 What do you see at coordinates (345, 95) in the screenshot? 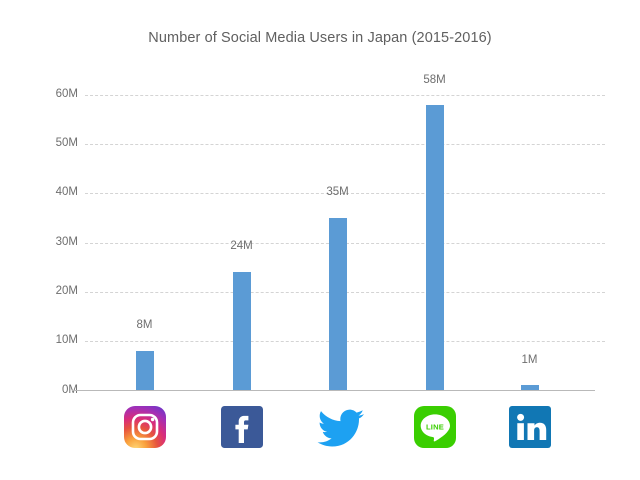
I see `gridline-60m` at bounding box center [345, 95].